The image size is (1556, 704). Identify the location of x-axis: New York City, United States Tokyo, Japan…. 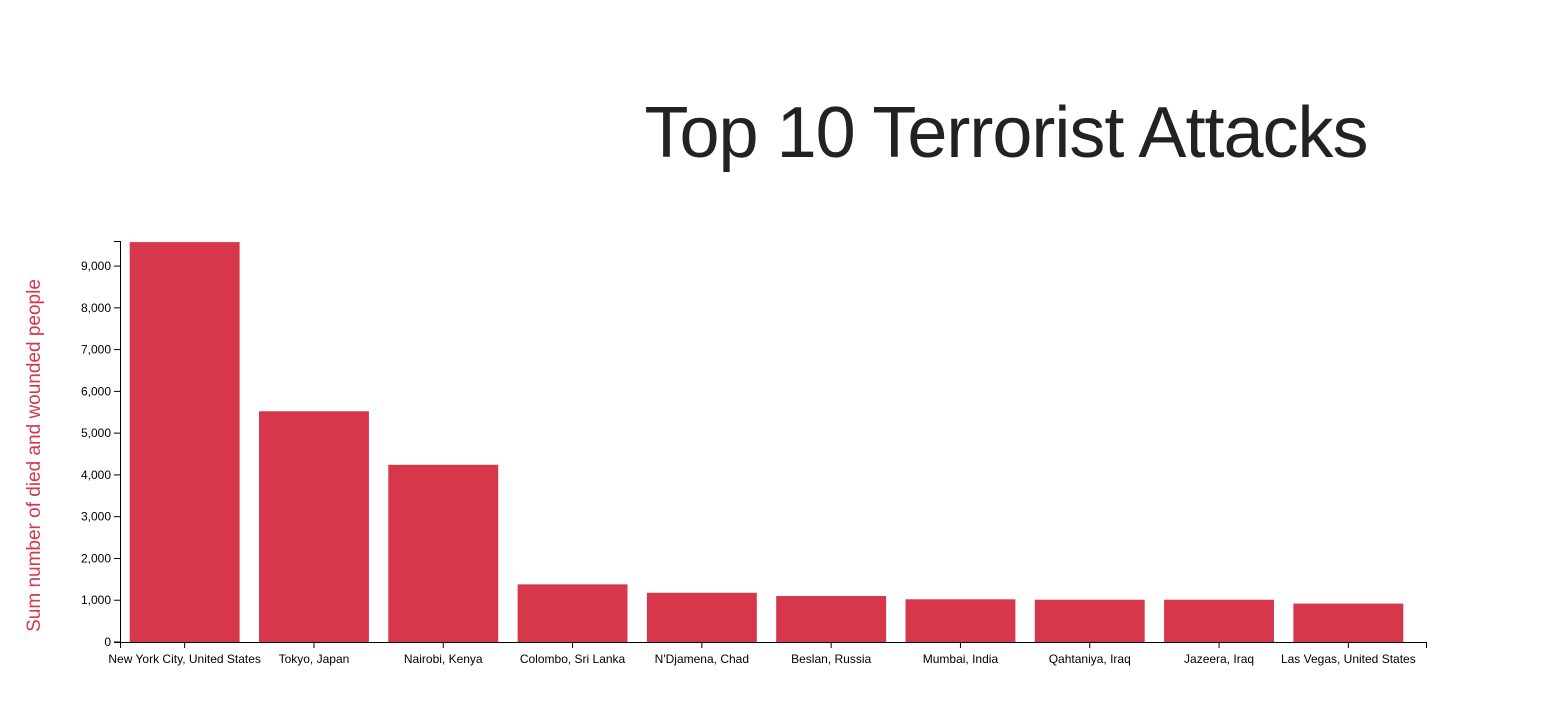
(767, 654).